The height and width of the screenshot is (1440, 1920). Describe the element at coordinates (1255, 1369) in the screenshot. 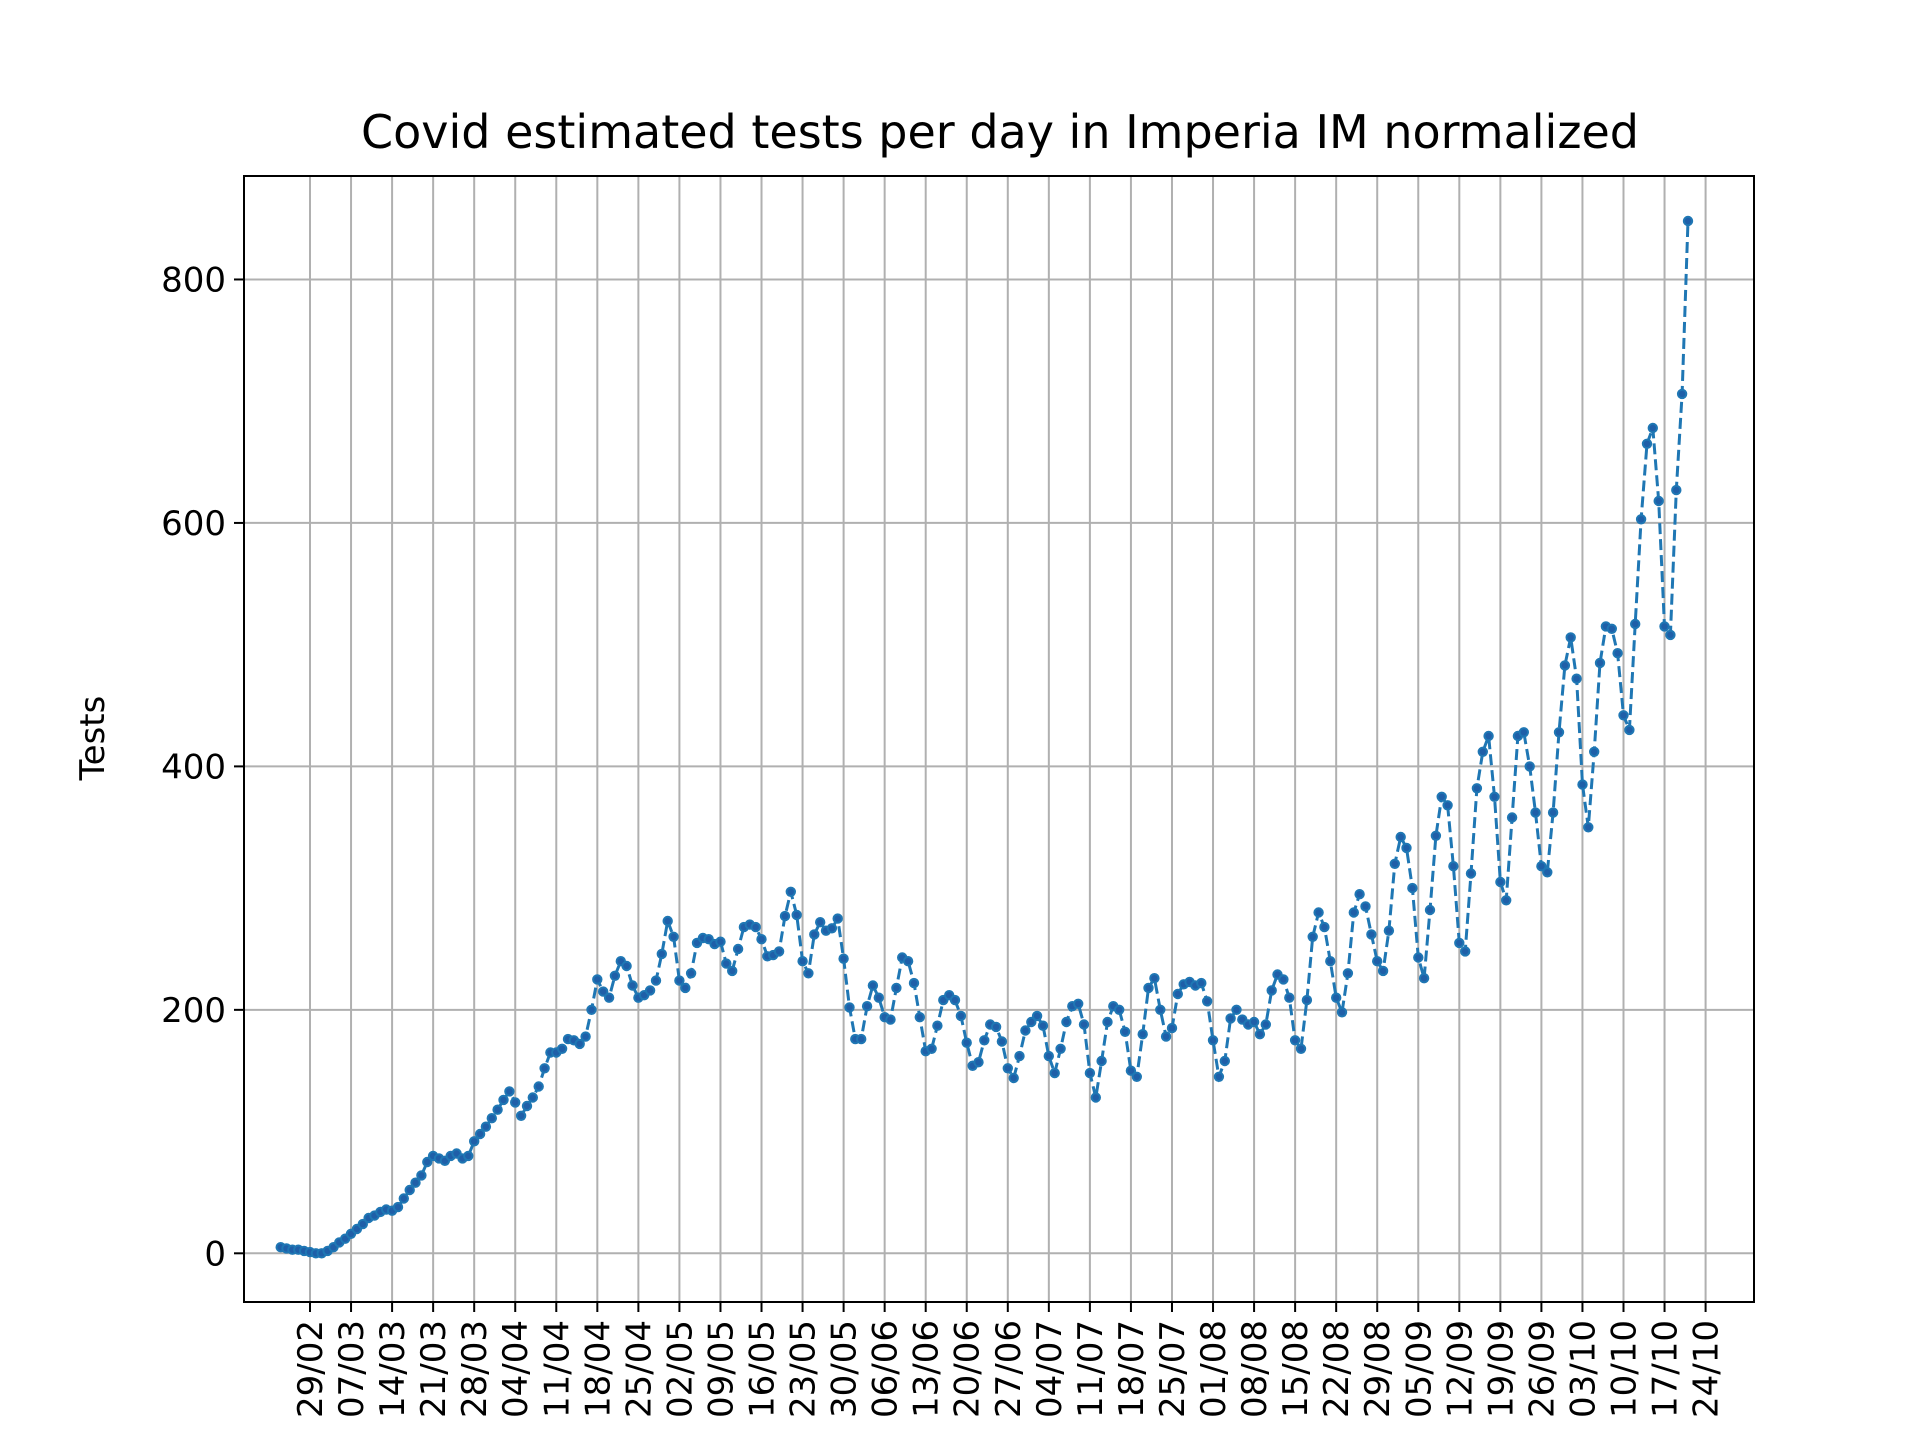

I see `x-tick-label: 08/08` at that location.